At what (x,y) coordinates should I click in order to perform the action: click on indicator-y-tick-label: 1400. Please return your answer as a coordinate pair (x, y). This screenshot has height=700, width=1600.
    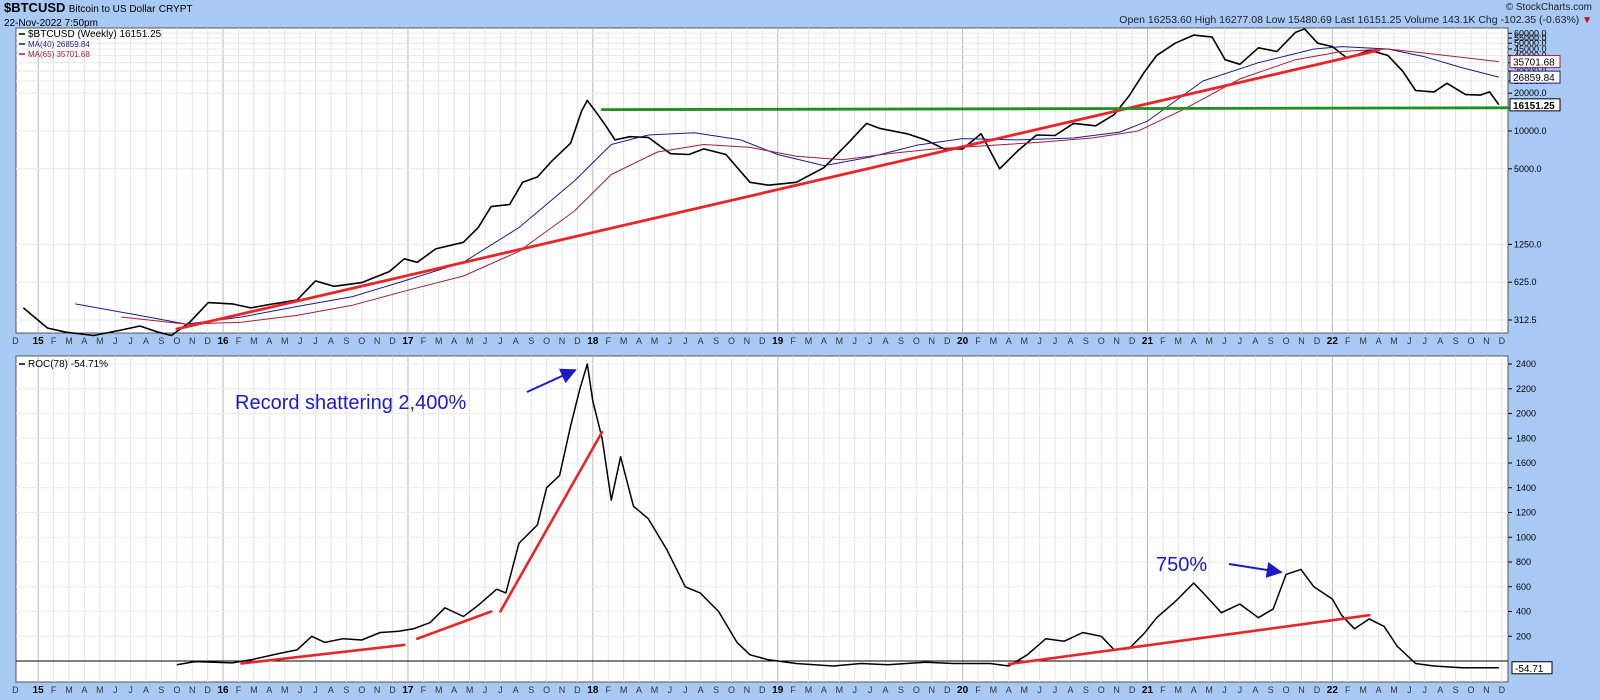
    Looking at the image, I should click on (1526, 488).